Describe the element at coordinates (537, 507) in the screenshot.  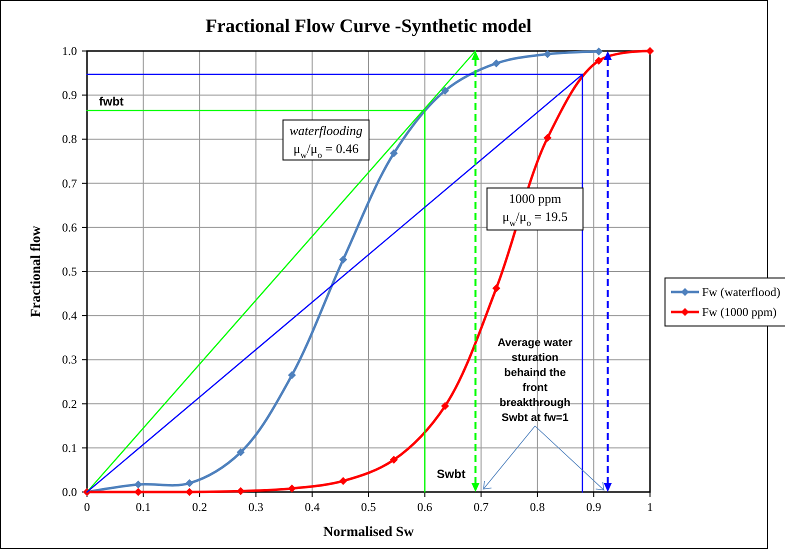
I see `x-tick-label: 0.8` at that location.